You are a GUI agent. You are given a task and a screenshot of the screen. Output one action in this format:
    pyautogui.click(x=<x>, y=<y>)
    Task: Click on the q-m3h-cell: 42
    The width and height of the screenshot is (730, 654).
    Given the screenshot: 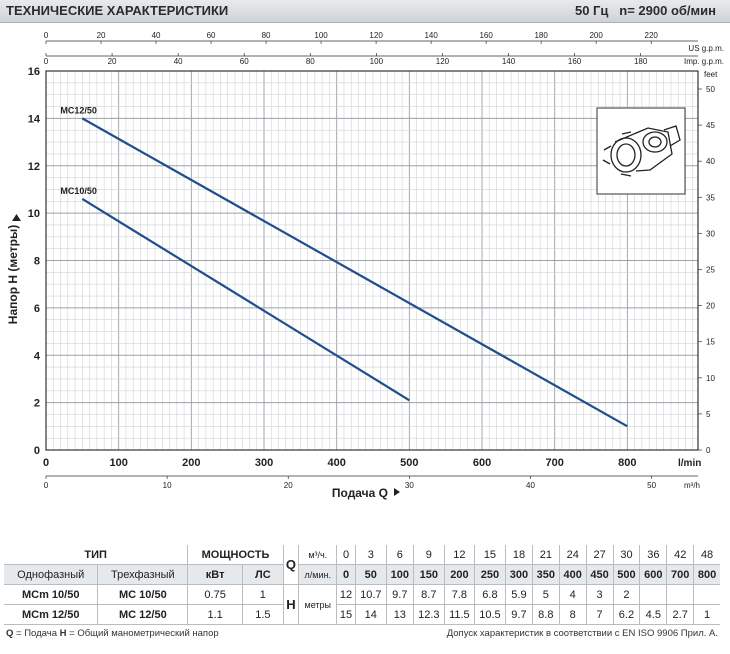 What is the action you would take?
    pyautogui.click(x=680, y=555)
    